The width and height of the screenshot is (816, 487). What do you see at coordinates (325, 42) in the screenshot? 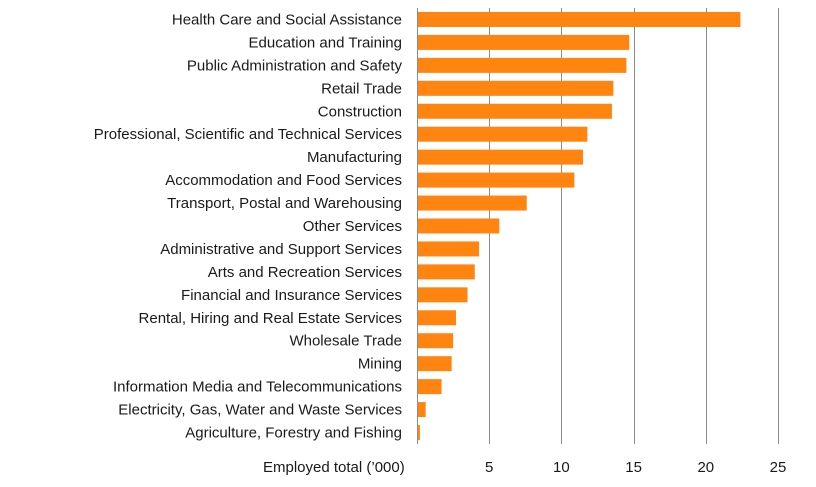
I see `category-label: Education and Training` at bounding box center [325, 42].